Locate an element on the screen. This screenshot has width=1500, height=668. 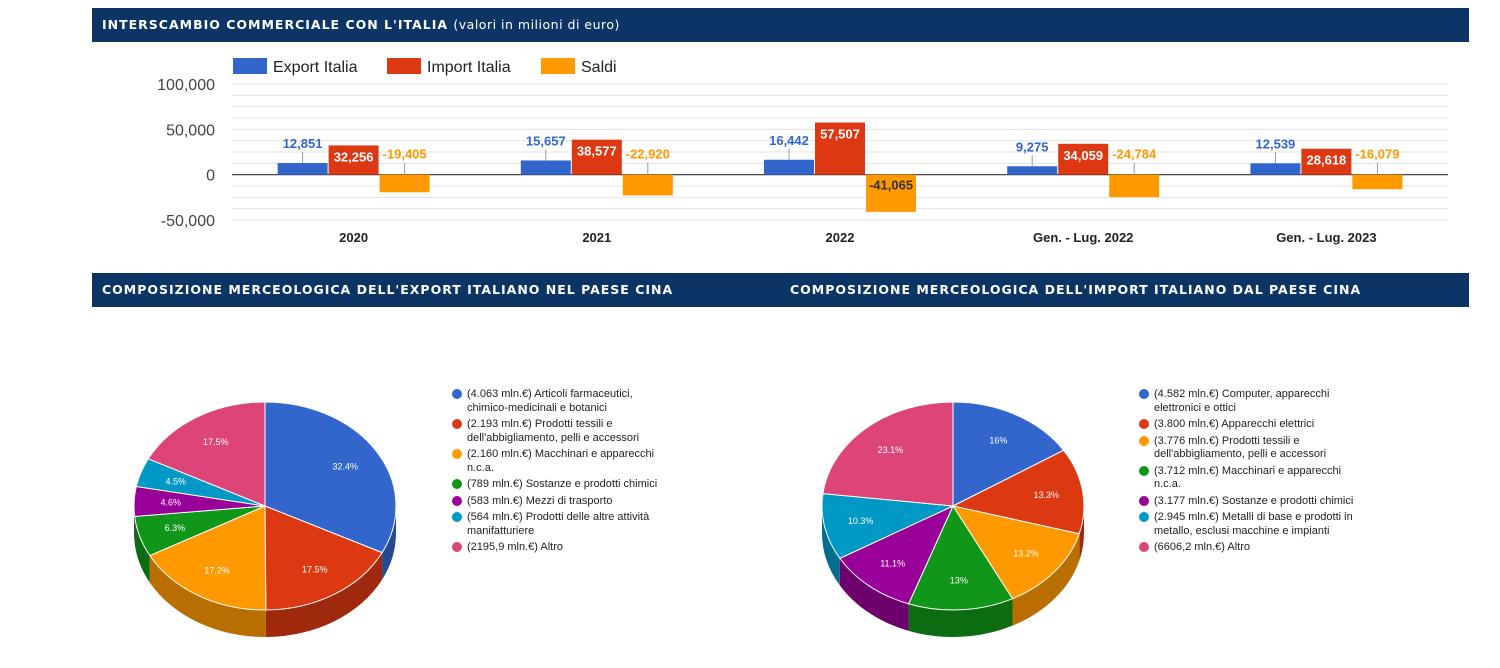
data-label: 28,618 is located at coordinates (1327, 160).